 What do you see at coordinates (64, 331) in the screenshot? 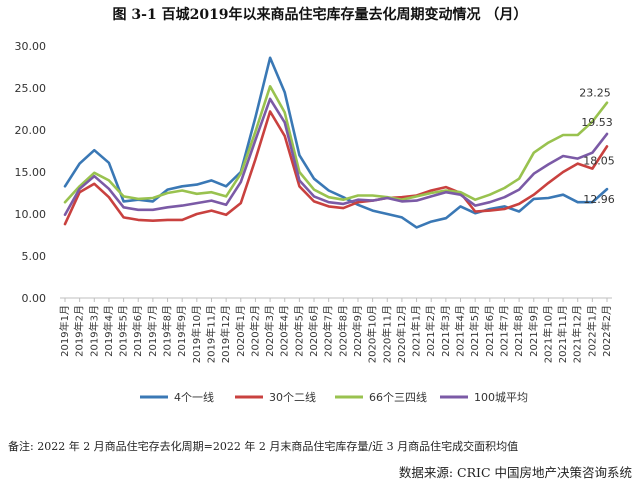
I see `x-tick-label: 2019年1月` at bounding box center [64, 331].